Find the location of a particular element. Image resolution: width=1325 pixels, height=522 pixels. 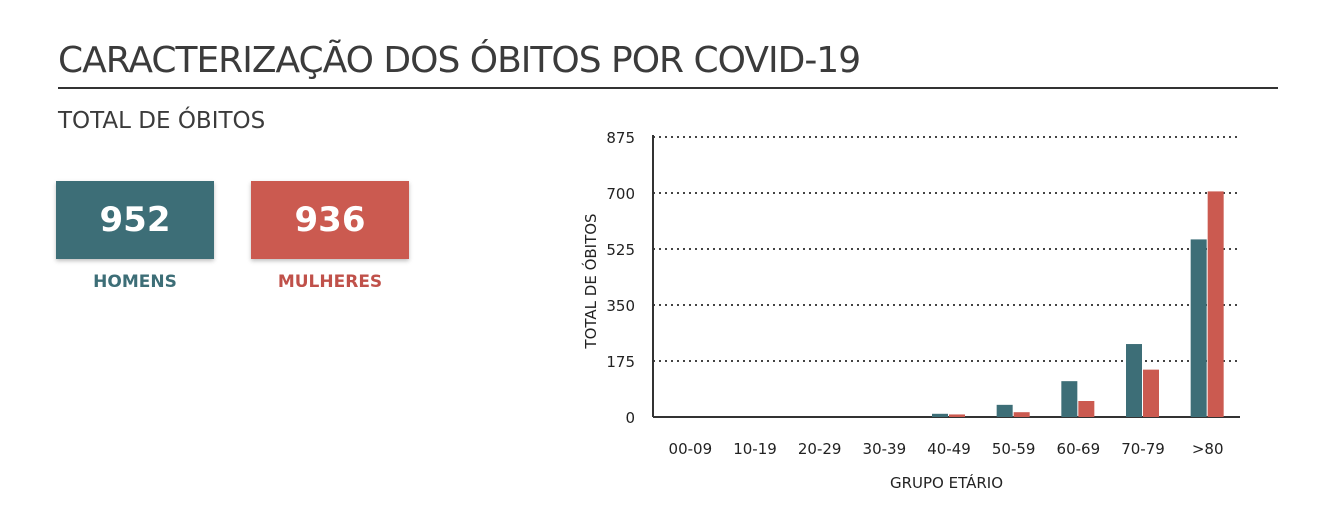

women-total-value: 936 is located at coordinates (330, 220).